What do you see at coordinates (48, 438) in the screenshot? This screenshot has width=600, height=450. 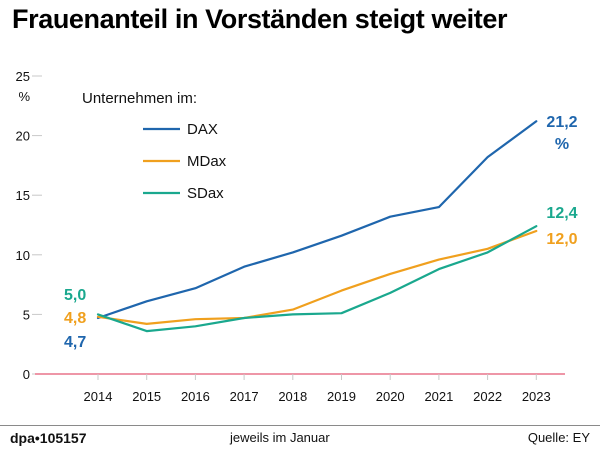 I see `footer-brand: dpa•105157` at bounding box center [48, 438].